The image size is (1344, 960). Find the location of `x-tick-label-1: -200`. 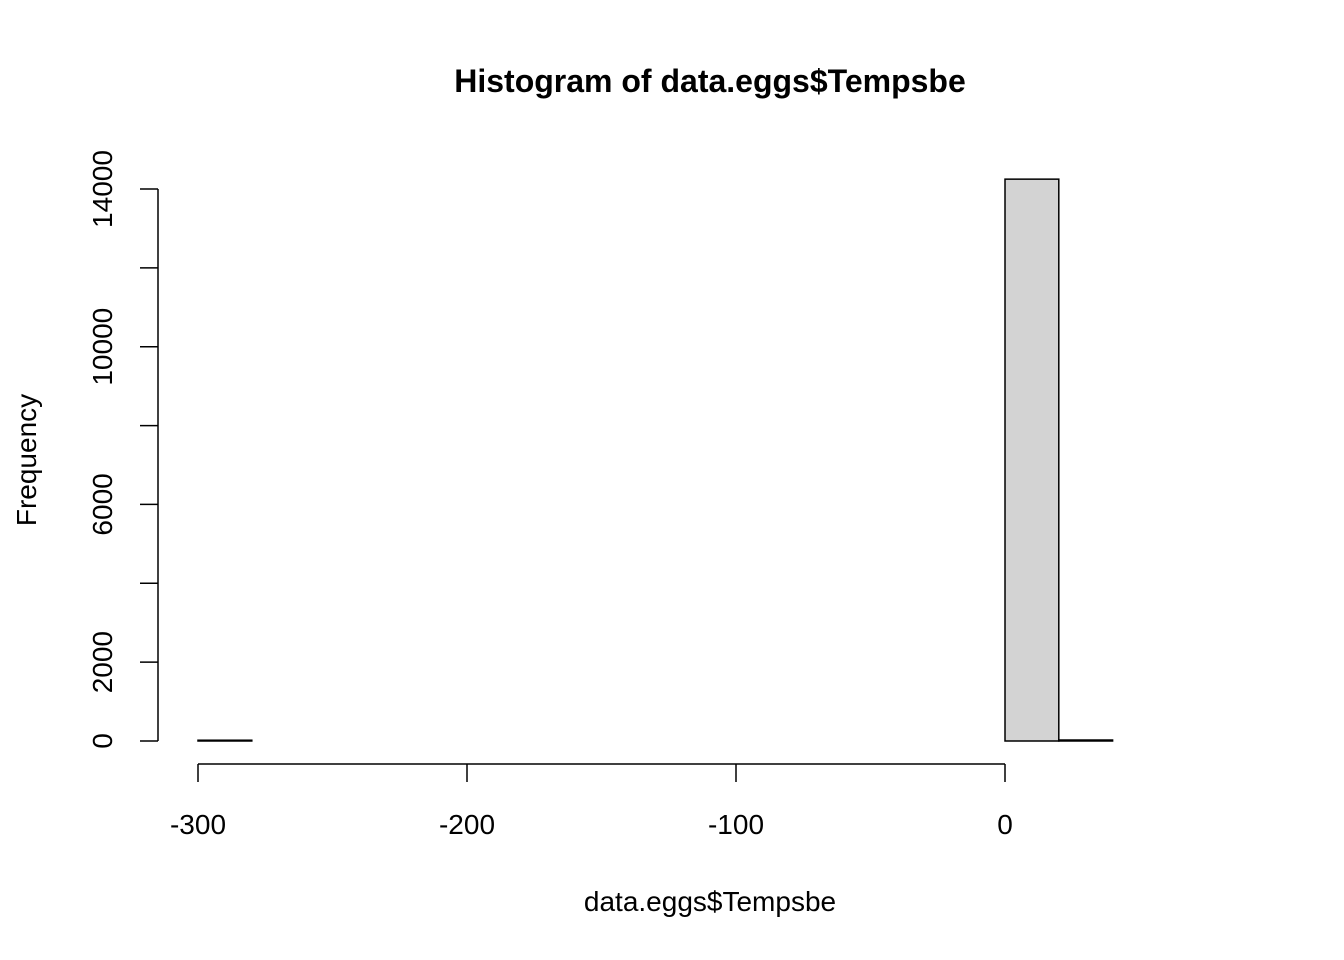

x-tick-label-1: -200 is located at coordinates (467, 824).